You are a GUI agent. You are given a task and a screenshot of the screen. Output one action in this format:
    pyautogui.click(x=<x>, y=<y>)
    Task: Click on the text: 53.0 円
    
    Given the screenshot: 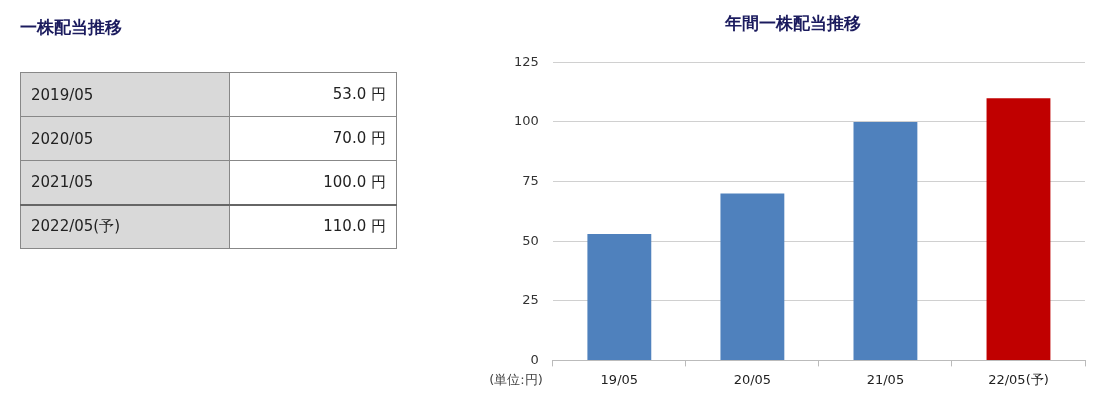 What is the action you would take?
    pyautogui.click(x=313, y=94)
    